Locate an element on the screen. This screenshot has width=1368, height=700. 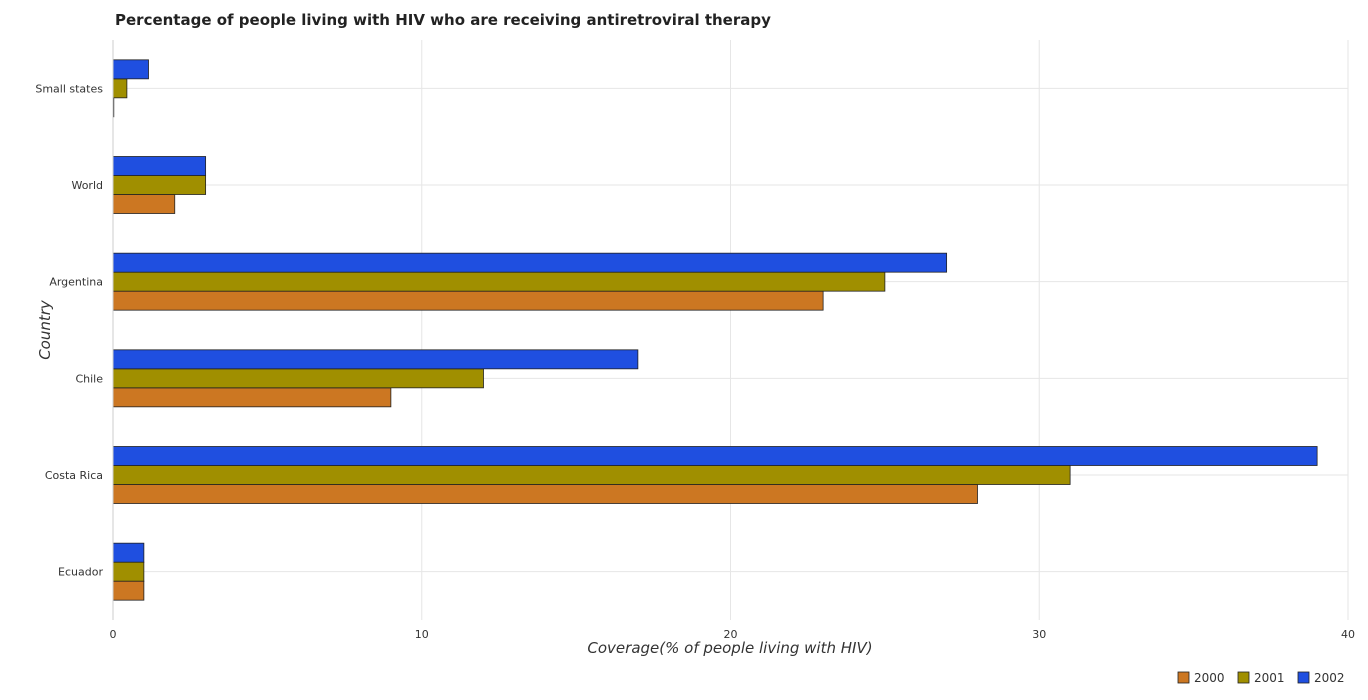
x-axis-ticks: 0 10 20 30 40 is located at coordinates (733, 634).